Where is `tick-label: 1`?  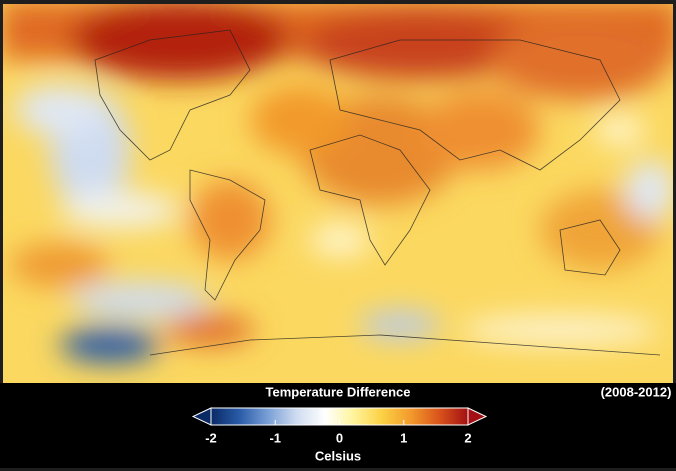
tick-label: 1 is located at coordinates (403, 437).